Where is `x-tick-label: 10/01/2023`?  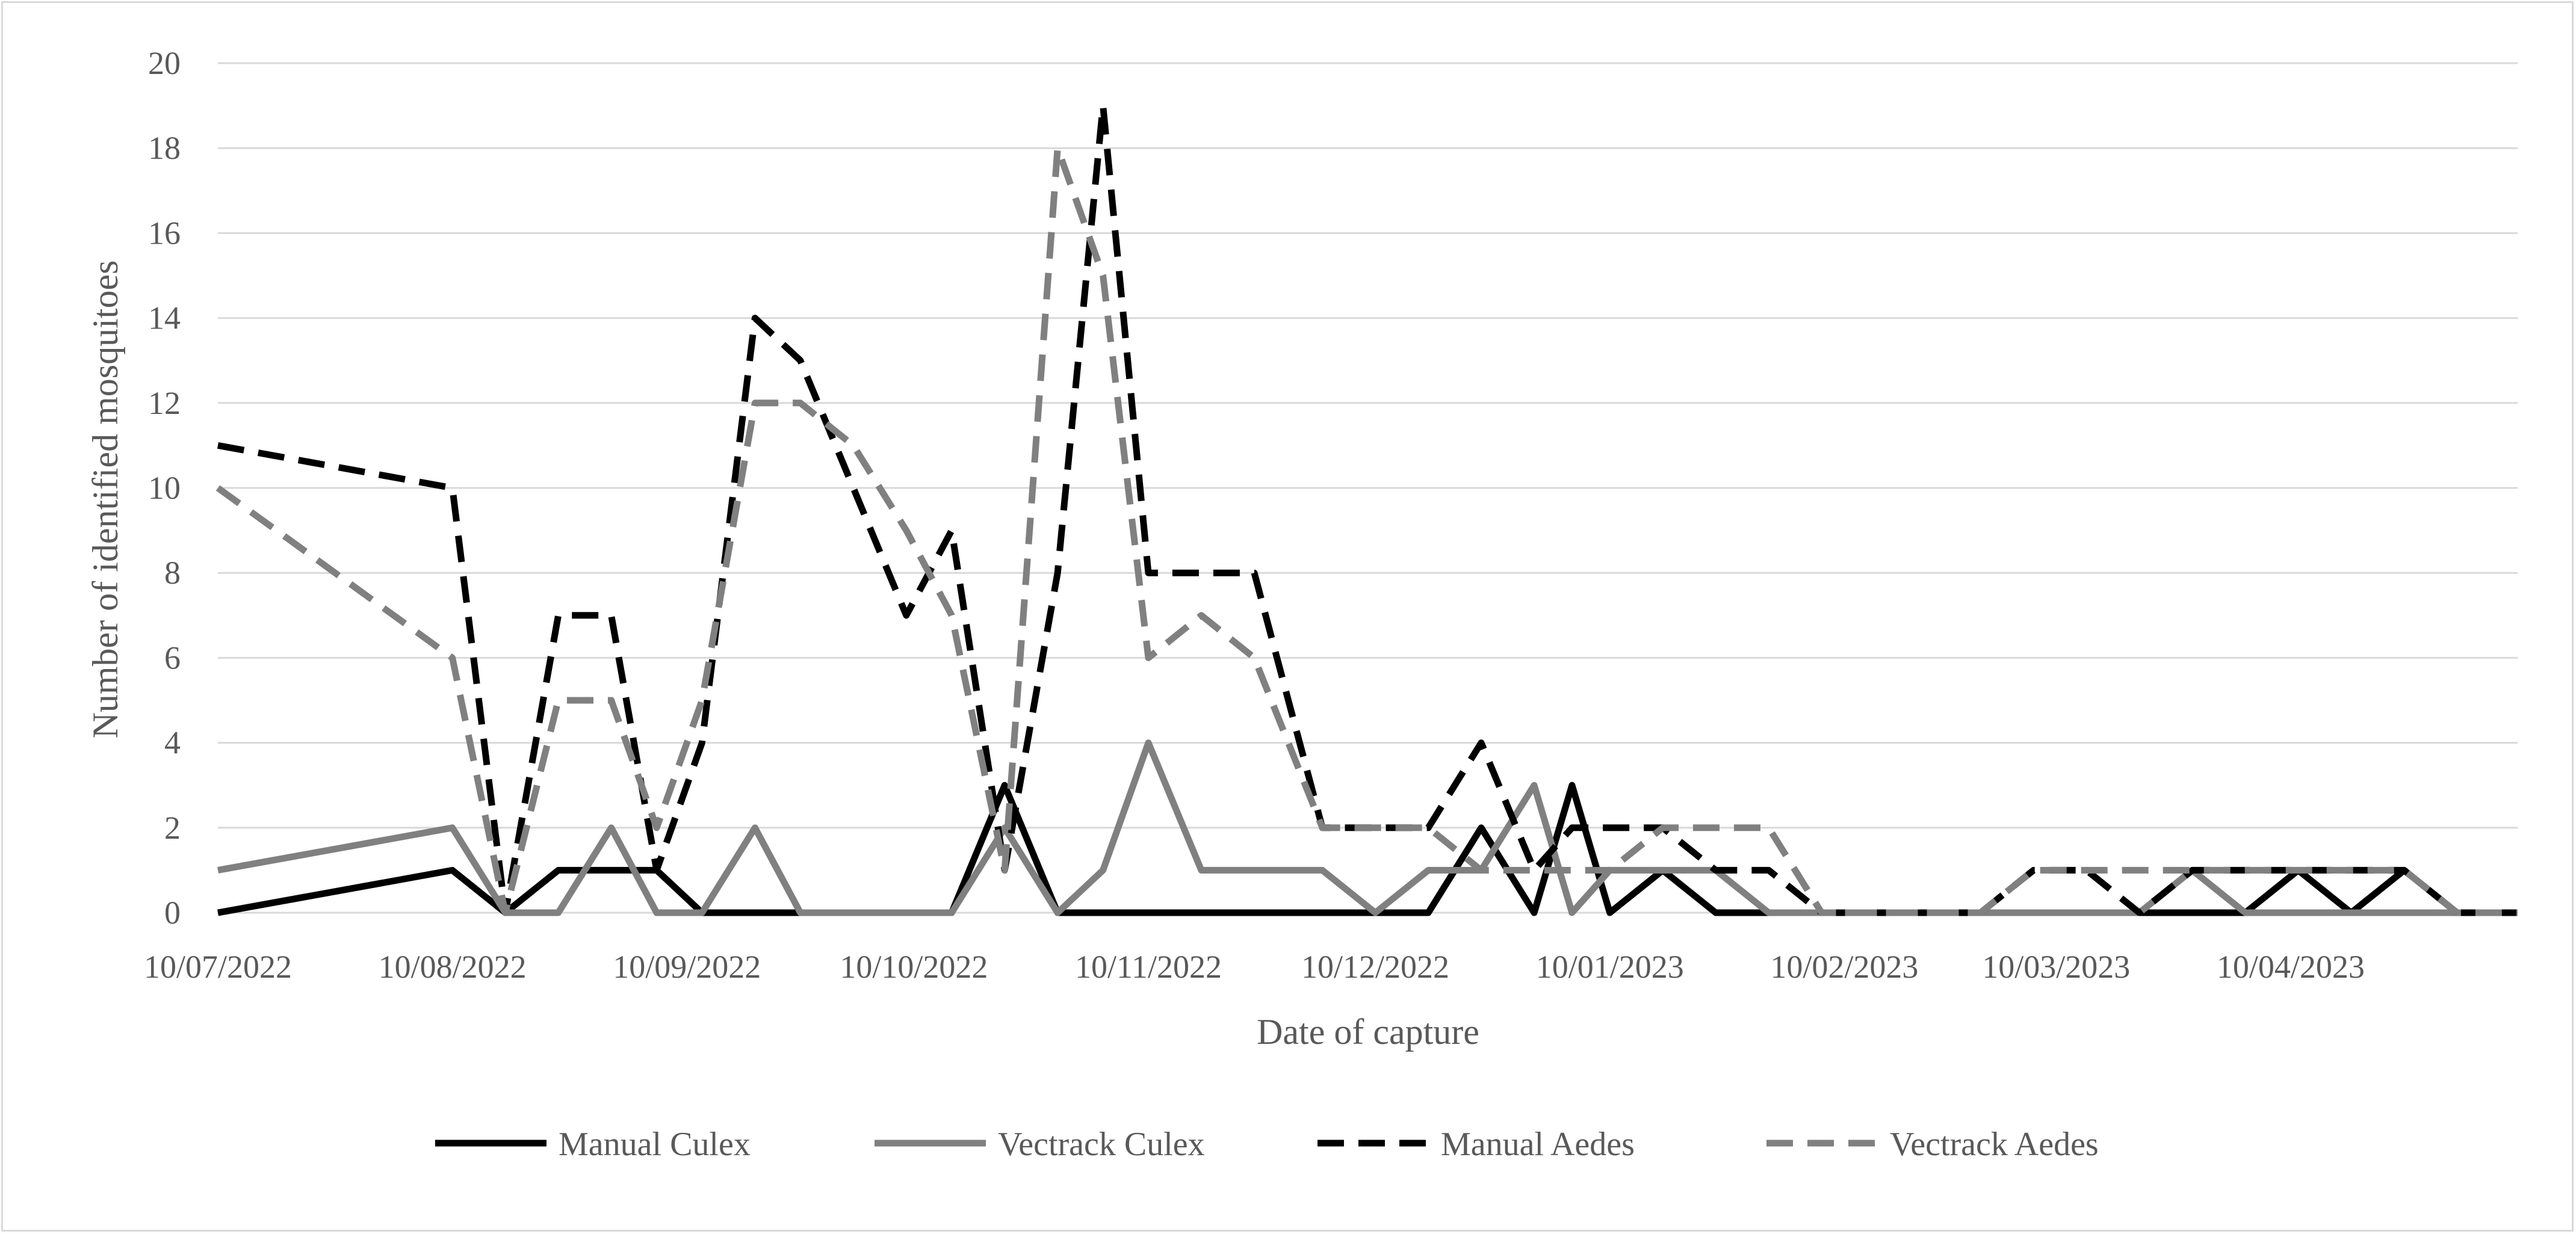 x-tick-label: 10/01/2023 is located at coordinates (1610, 967).